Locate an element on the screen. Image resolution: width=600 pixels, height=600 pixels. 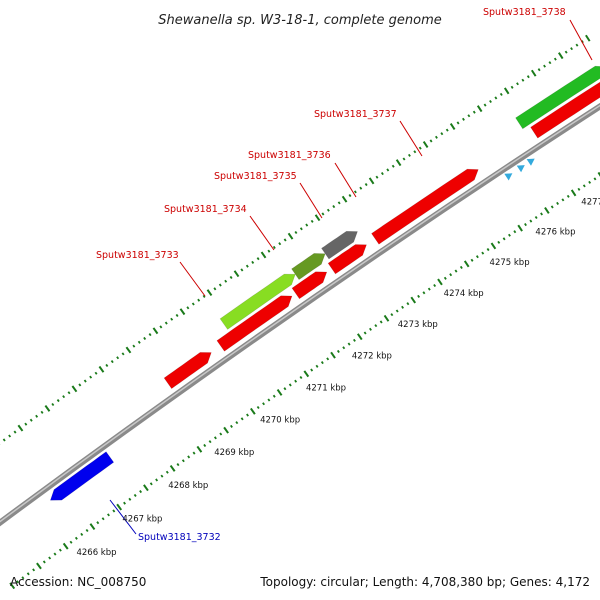
gene-label-sputw3181-3736: Sputw3181_3736 is located at coordinates (289, 155).